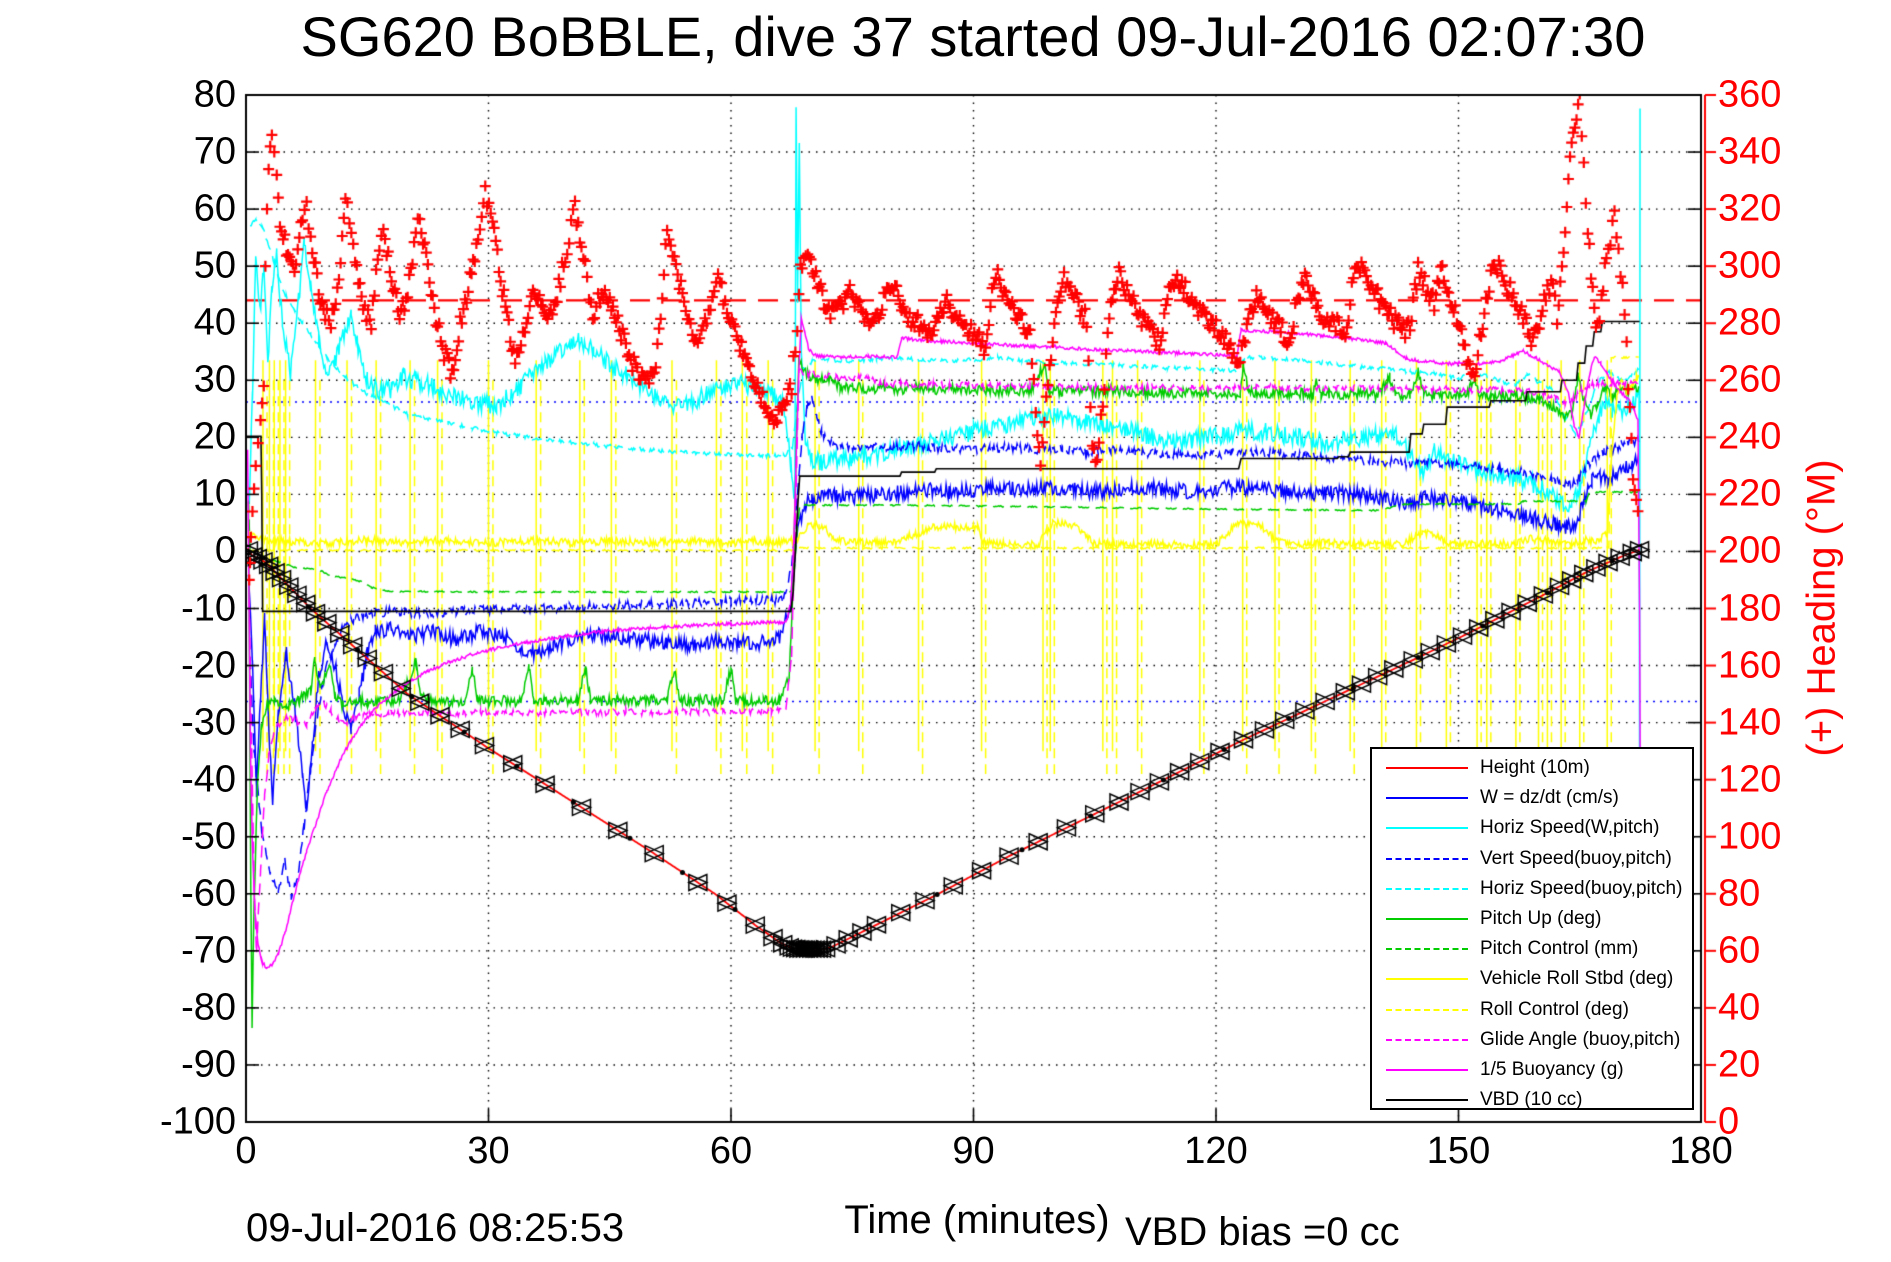 This screenshot has width=1891, height=1262. Describe the element at coordinates (1750, 493) in the screenshot. I see `right-axis-tick-label: 220` at that location.